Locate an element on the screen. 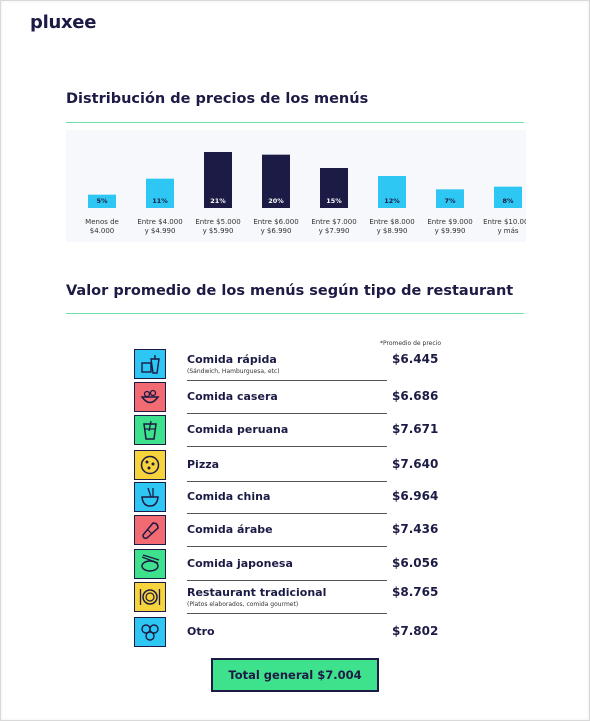 This screenshot has width=590, height=721. sushi-icon is located at coordinates (150, 564).